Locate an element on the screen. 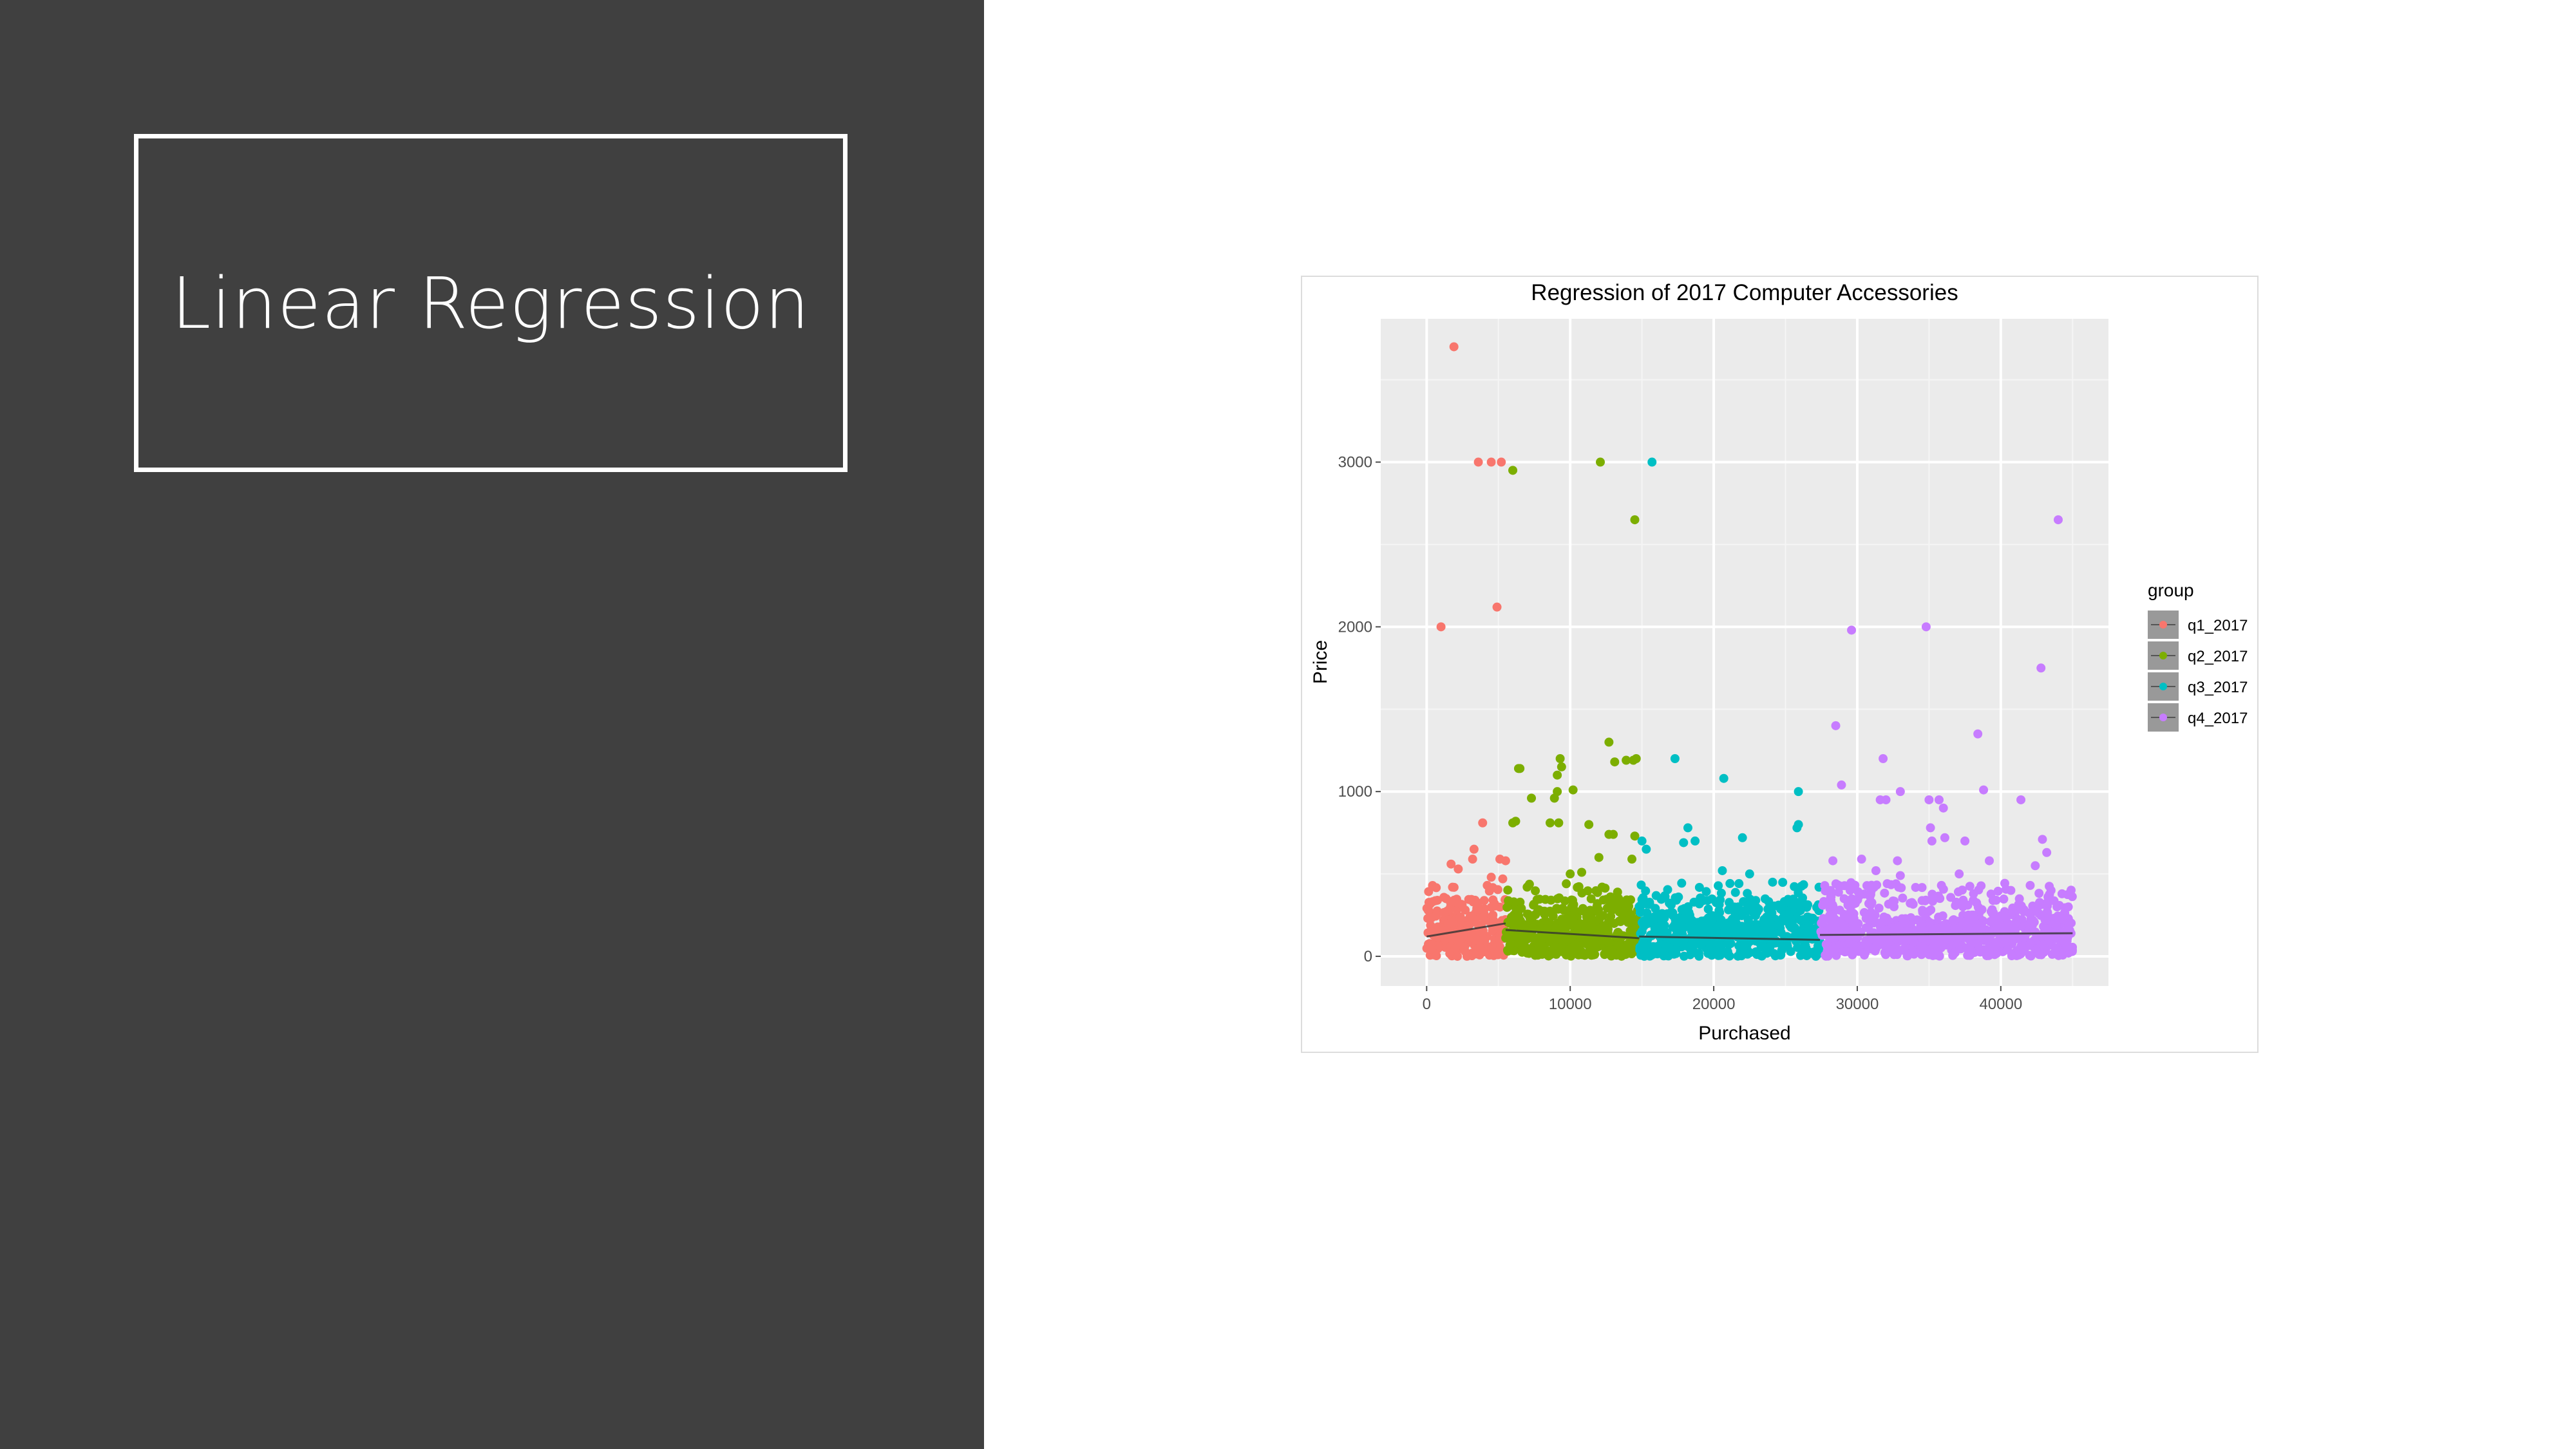 The width and height of the screenshot is (2576, 1449). fit-line-q2_2017 is located at coordinates (1572, 935).